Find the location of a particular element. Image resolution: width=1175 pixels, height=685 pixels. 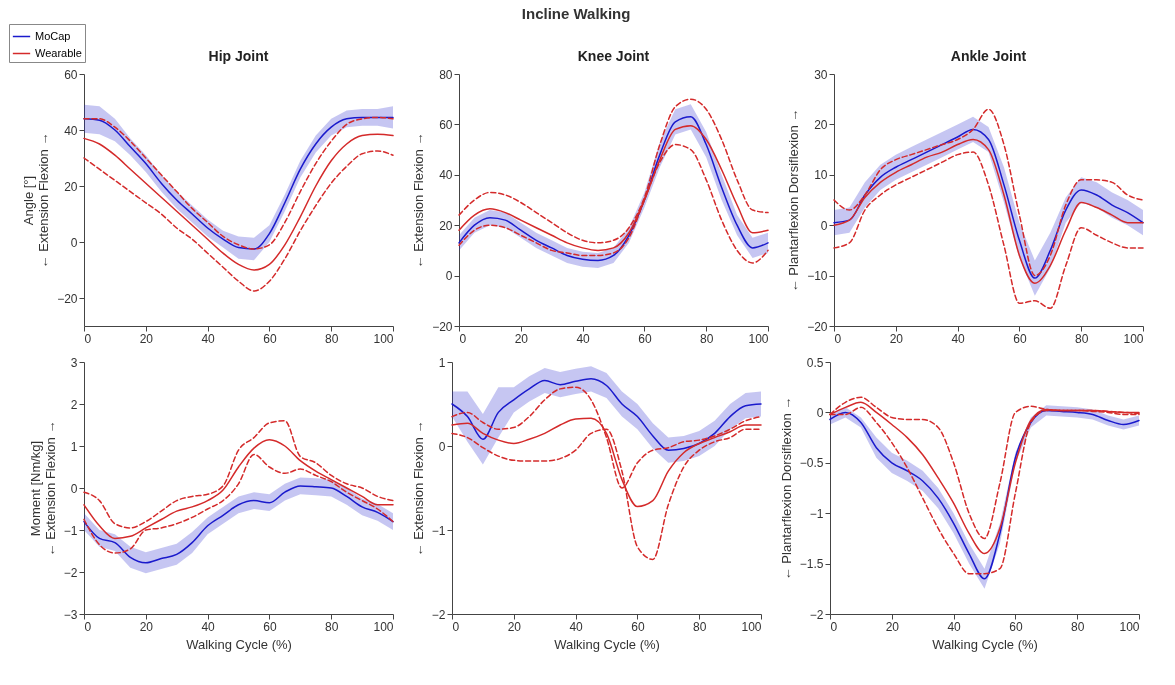

chart-title: Knee Joint is located at coordinates (613, 56).